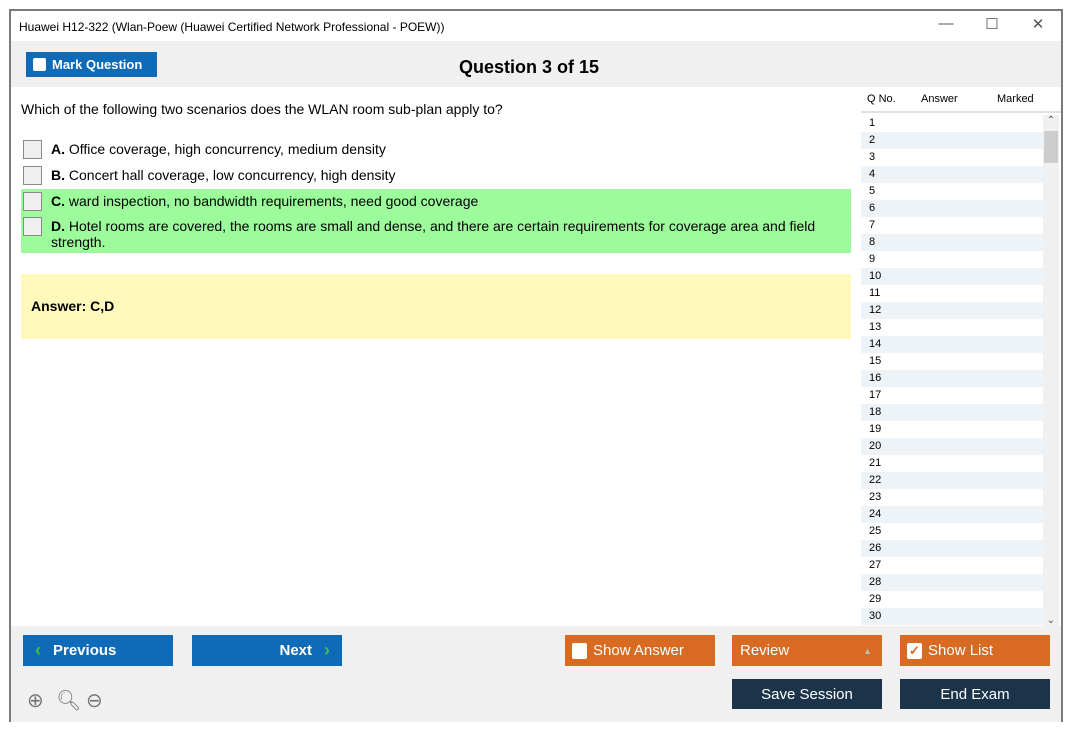  What do you see at coordinates (952, 480) in the screenshot?
I see `list-row: 22` at bounding box center [952, 480].